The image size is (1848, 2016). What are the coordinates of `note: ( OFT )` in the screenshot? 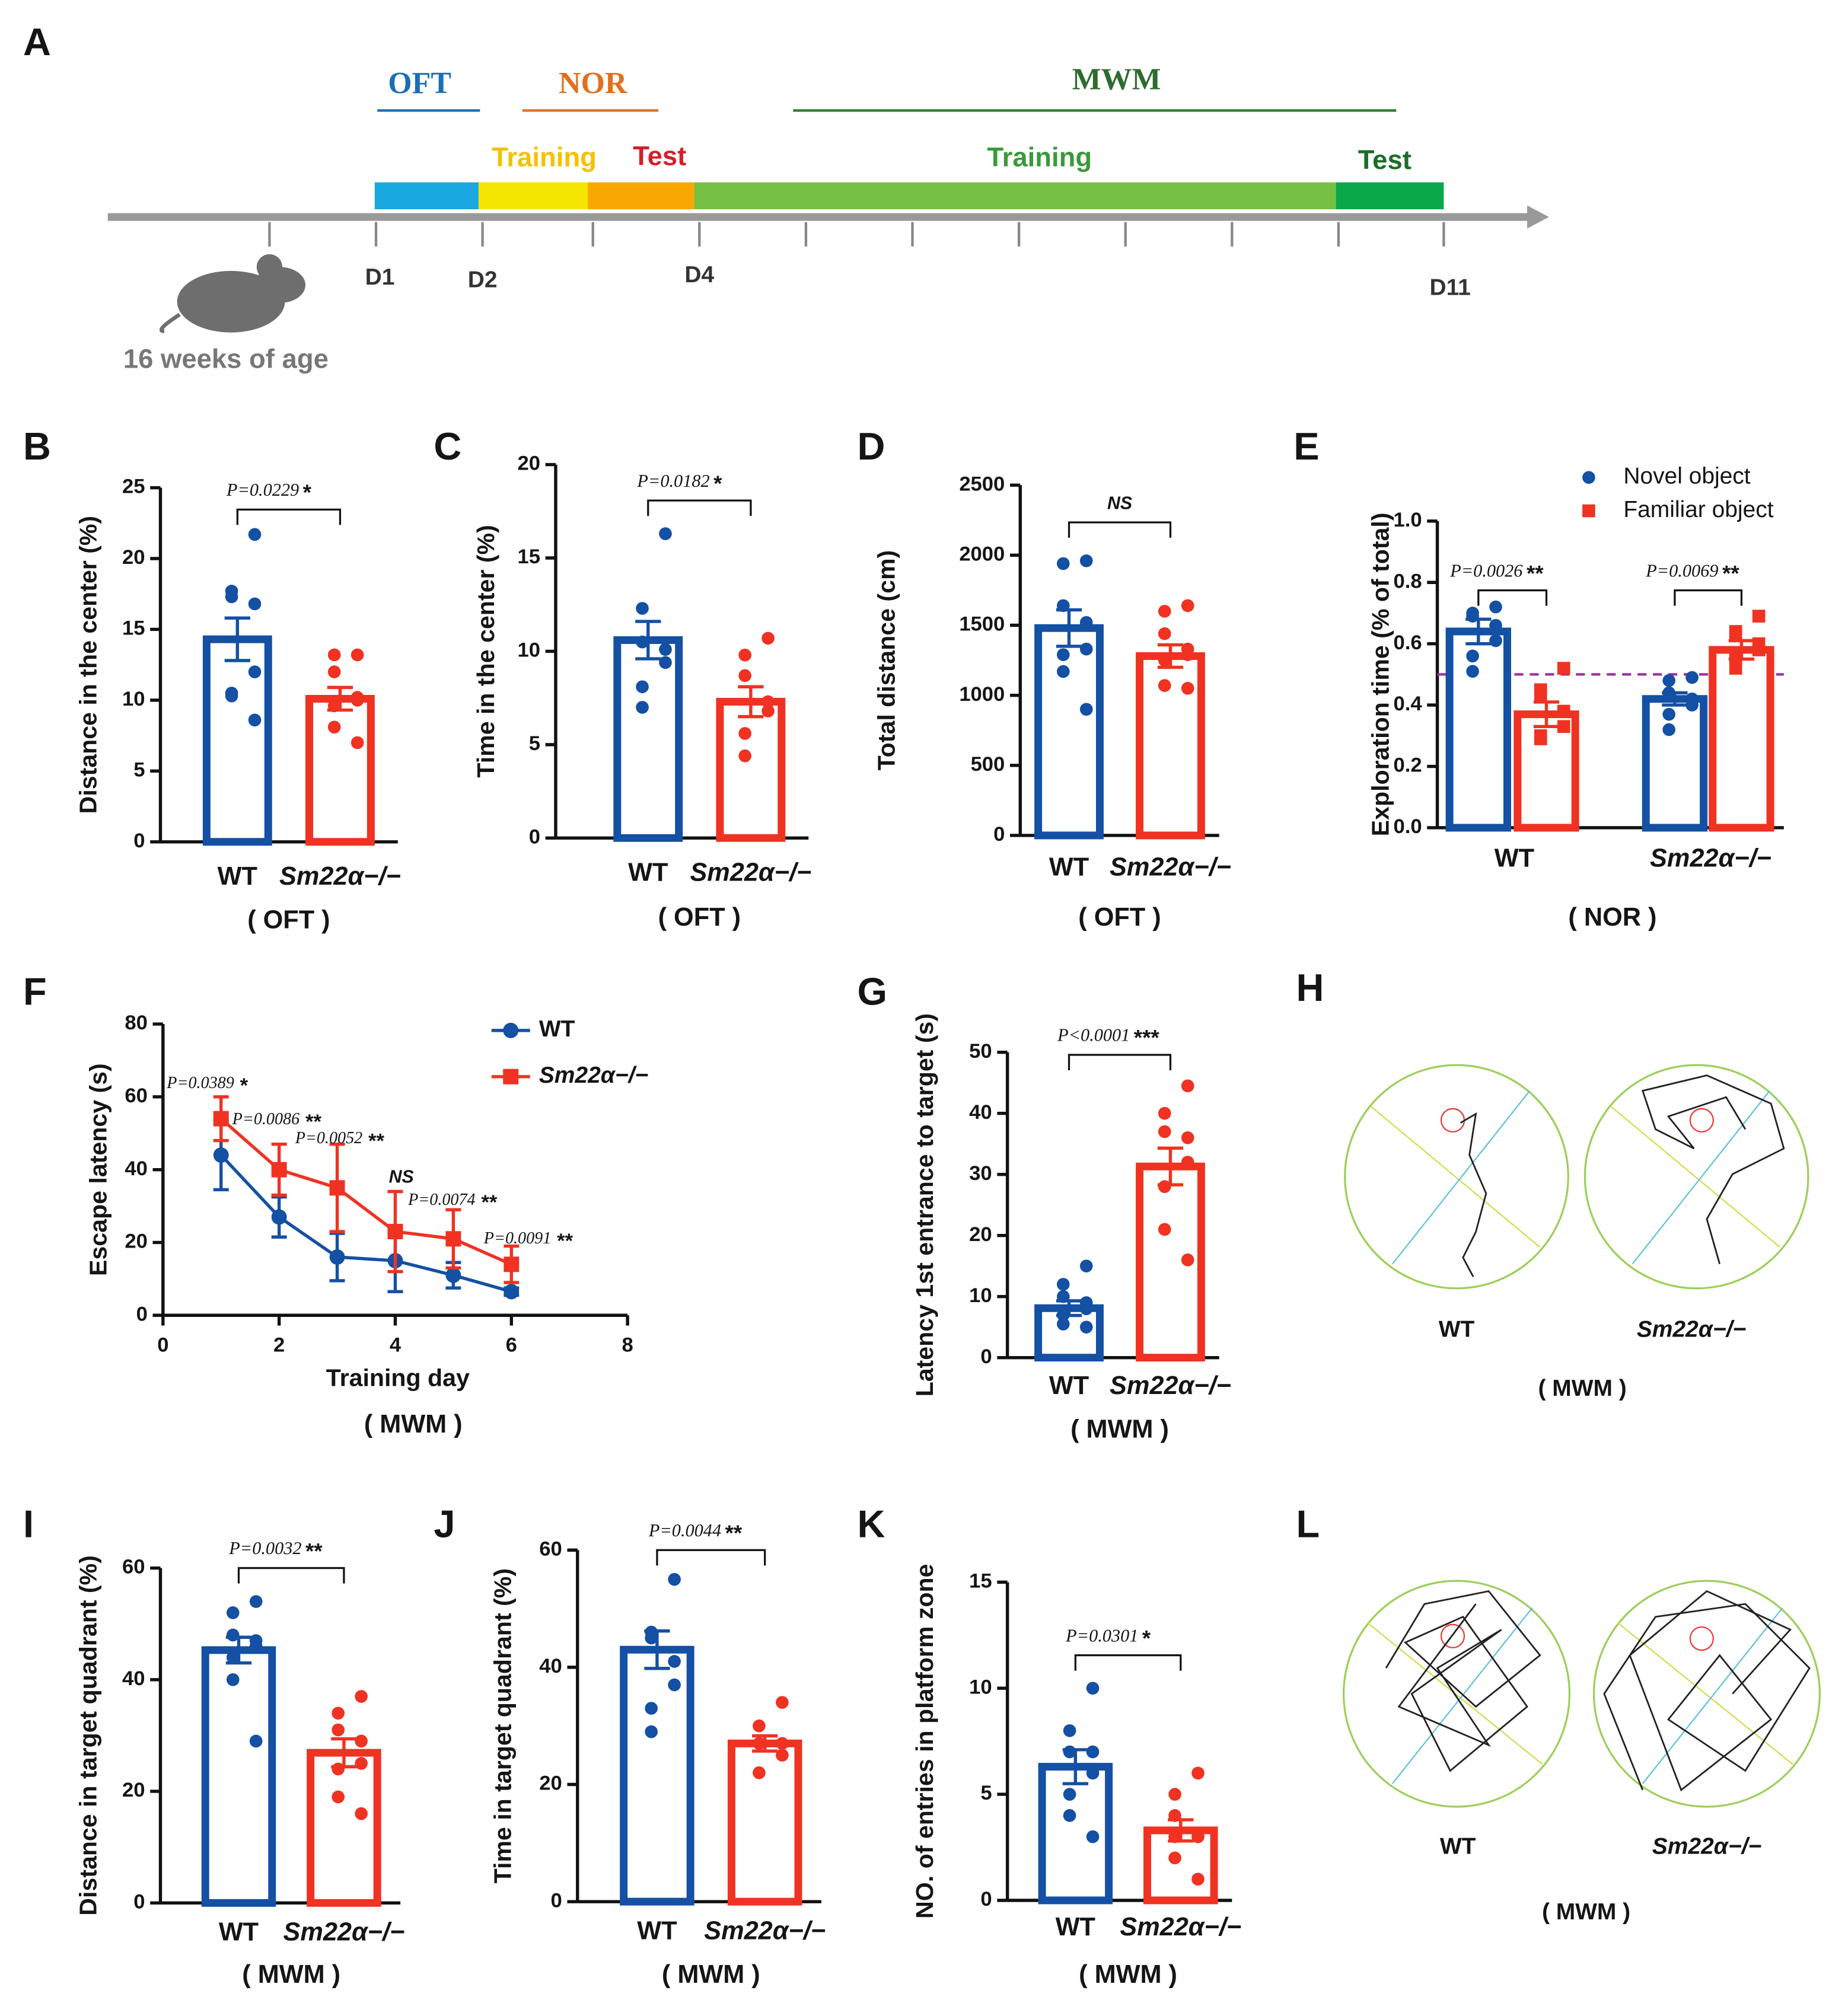 It's located at (288, 919).